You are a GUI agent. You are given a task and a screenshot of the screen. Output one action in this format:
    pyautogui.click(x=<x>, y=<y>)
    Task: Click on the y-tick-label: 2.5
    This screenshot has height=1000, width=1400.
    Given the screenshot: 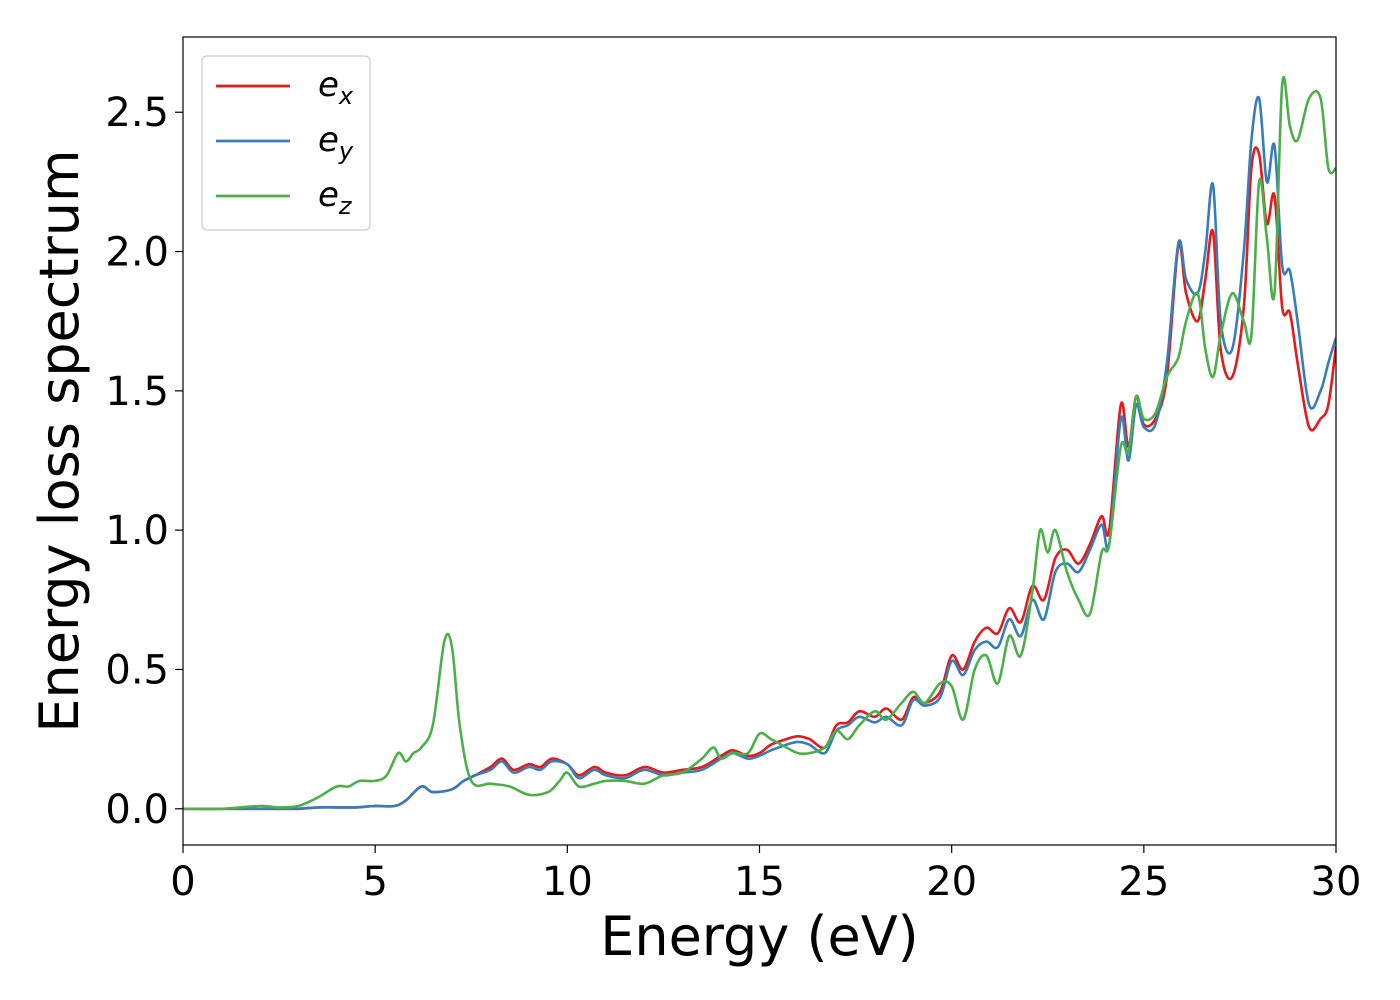 What is the action you would take?
    pyautogui.click(x=137, y=113)
    